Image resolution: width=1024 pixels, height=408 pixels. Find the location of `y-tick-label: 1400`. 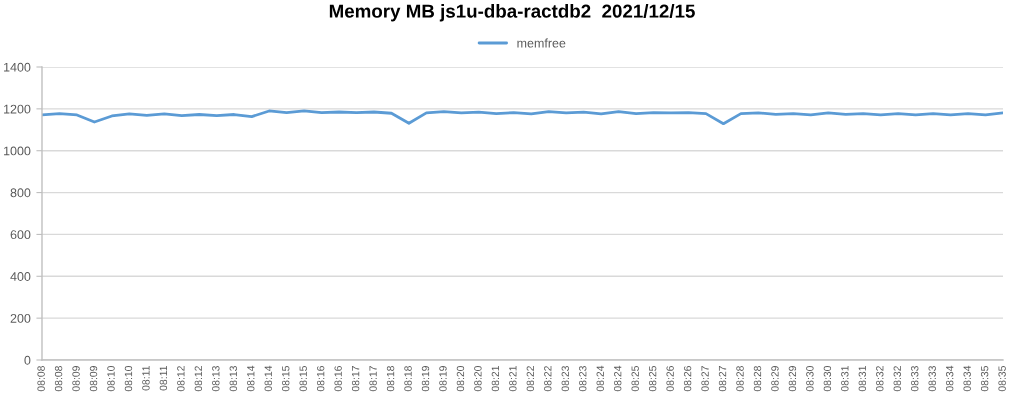

y-tick-label: 1400 is located at coordinates (17, 67).